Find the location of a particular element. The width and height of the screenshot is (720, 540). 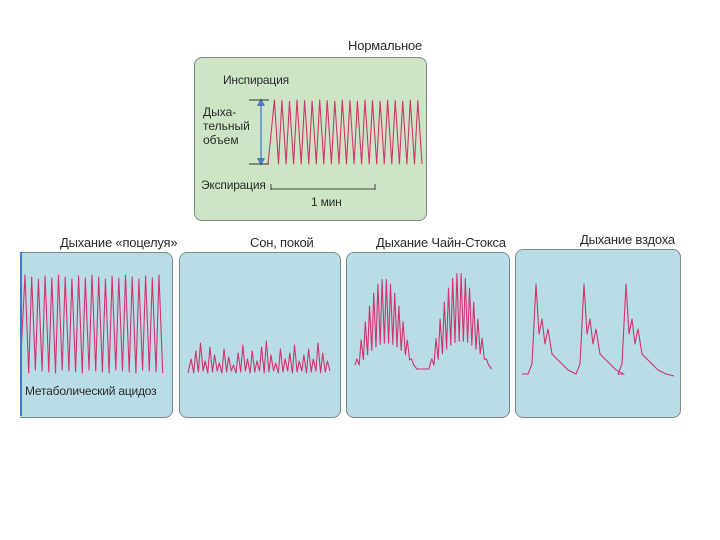

sleep-title: Сон, покой is located at coordinates (282, 242).